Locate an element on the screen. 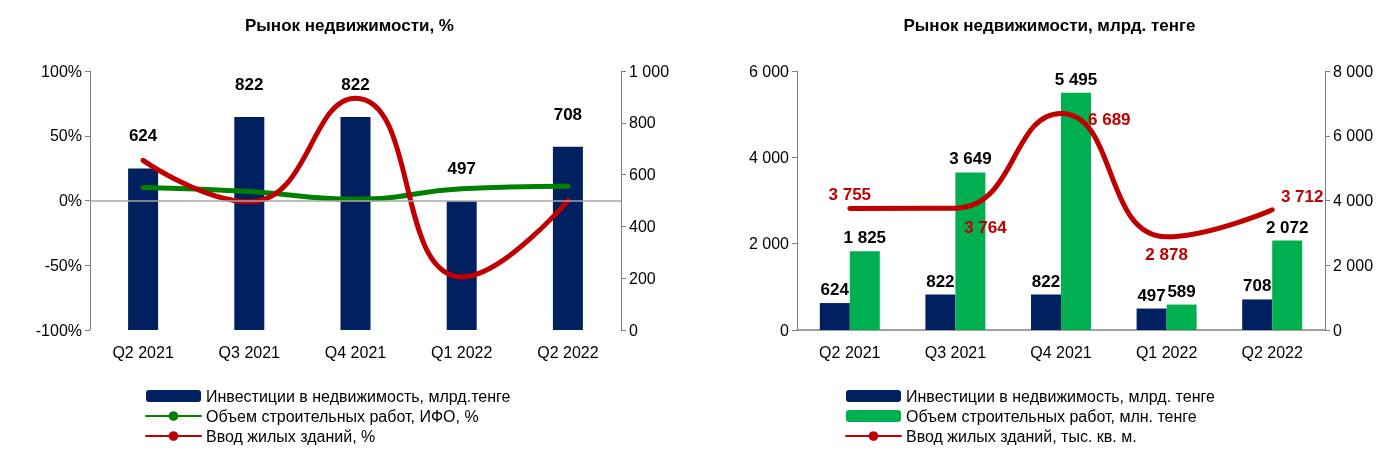 This screenshot has width=1399, height=452. y2-tick-label: 2 000 is located at coordinates (1353, 265).